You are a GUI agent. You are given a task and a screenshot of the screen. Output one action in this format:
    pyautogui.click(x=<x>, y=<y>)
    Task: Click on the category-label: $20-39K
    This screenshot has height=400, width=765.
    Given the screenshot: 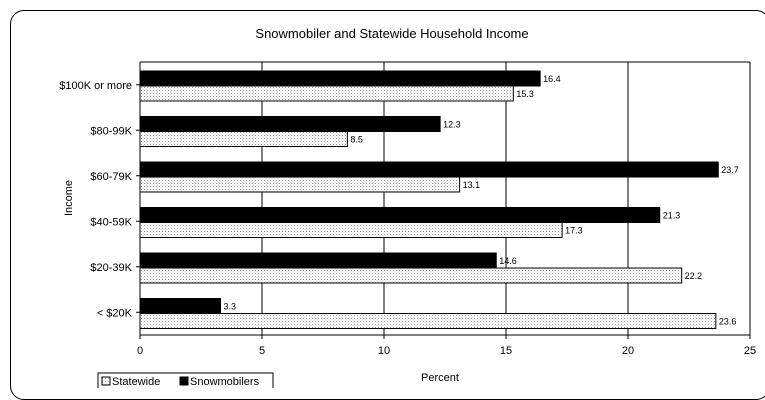 What is the action you would take?
    pyautogui.click(x=111, y=268)
    